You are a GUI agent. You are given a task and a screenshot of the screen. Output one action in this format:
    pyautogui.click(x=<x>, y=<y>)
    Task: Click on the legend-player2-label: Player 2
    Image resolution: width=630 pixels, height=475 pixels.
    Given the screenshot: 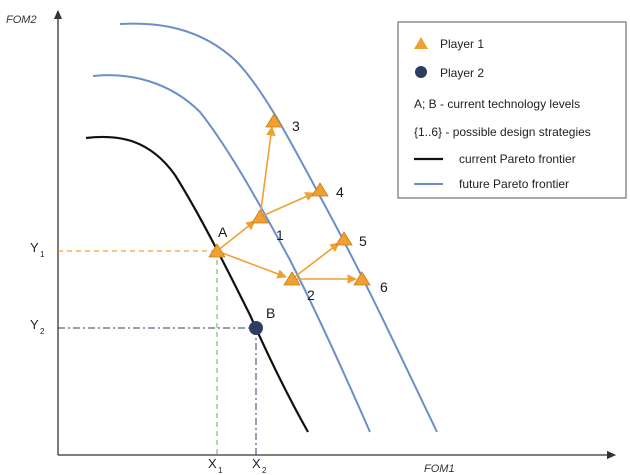 What is the action you would take?
    pyautogui.click(x=462, y=73)
    